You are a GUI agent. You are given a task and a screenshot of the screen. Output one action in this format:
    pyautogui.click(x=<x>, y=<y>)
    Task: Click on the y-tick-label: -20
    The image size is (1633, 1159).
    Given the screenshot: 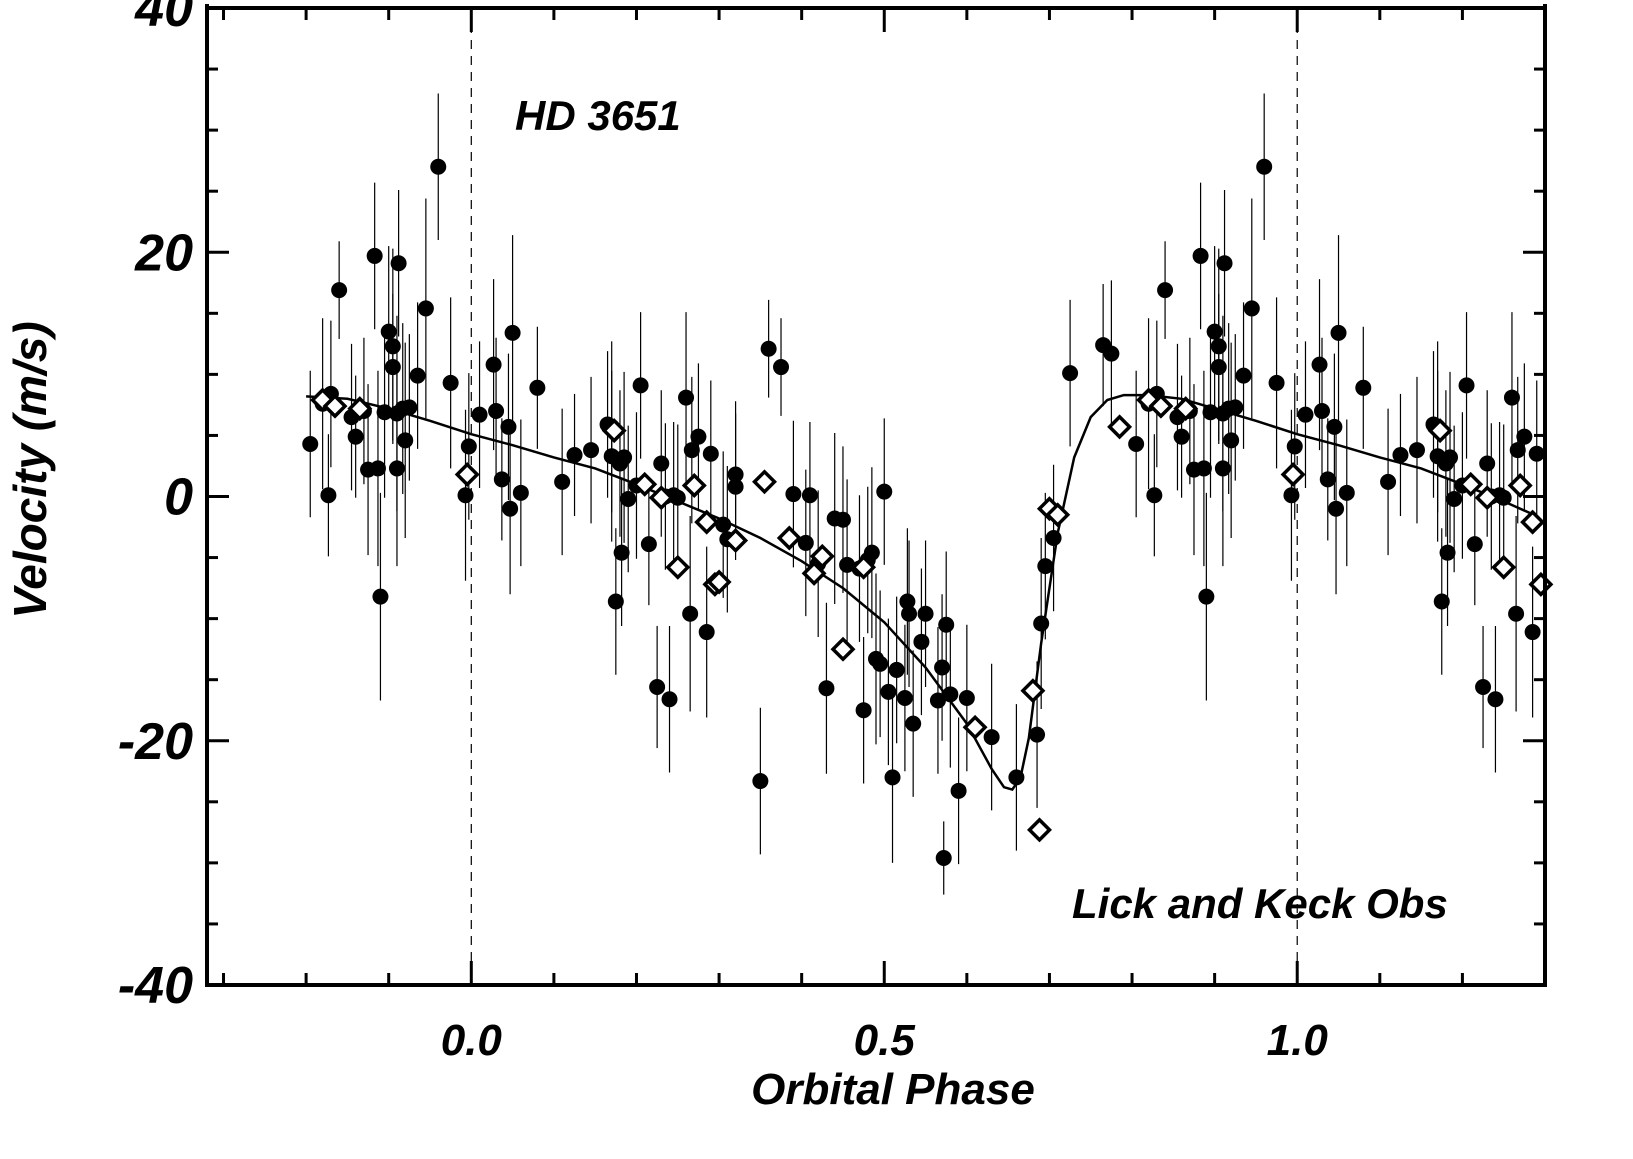 What is the action you would take?
    pyautogui.click(x=155, y=742)
    